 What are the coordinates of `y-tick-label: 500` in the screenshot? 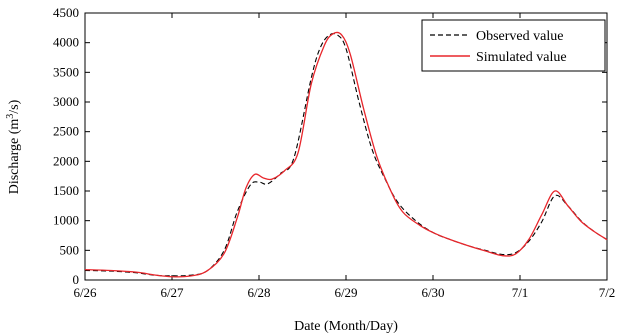 It's located at (70, 249).